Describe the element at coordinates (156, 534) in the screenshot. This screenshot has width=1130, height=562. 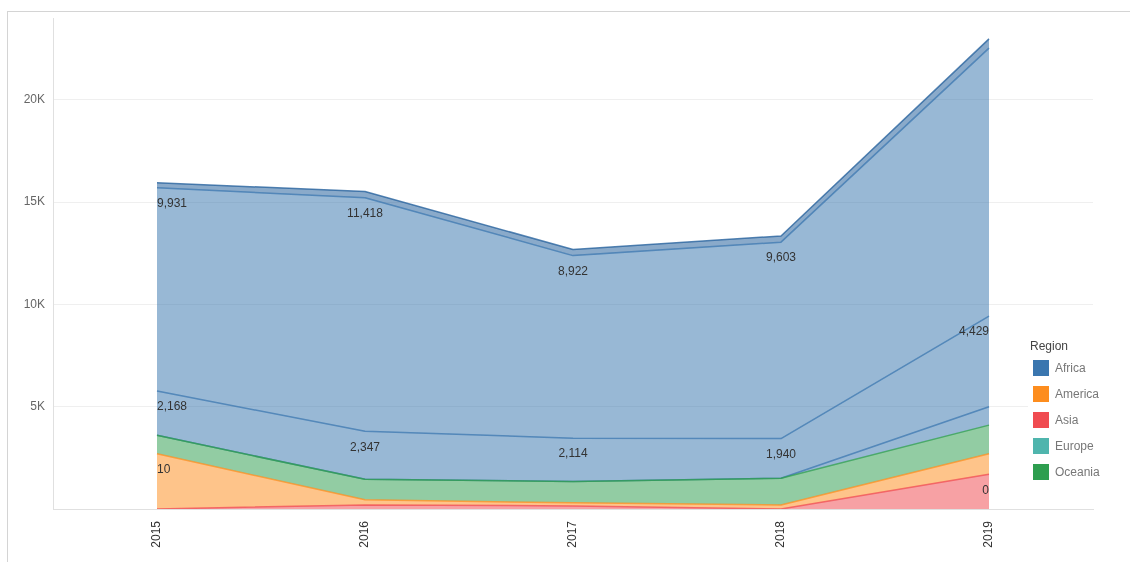
I see `x-tick-label: 2015` at that location.